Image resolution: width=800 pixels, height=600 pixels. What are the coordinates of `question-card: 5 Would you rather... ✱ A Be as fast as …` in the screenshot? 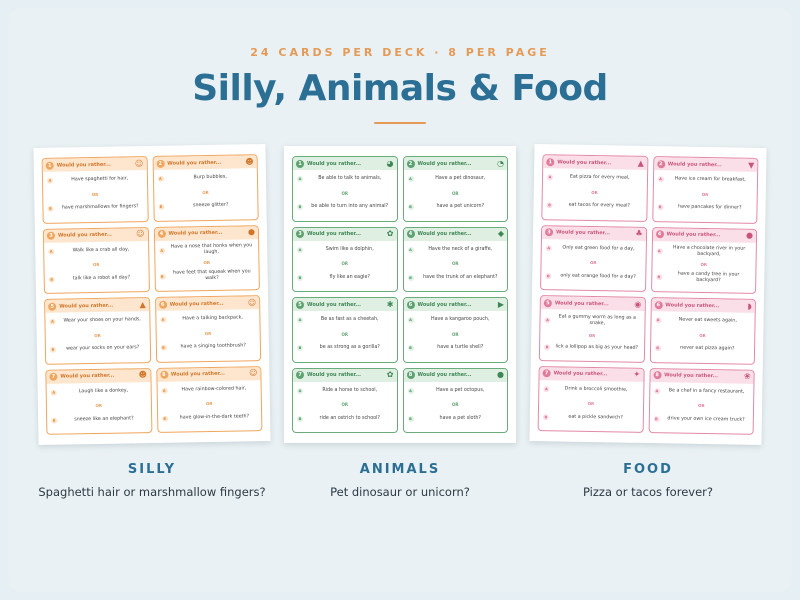 It's located at (345, 330).